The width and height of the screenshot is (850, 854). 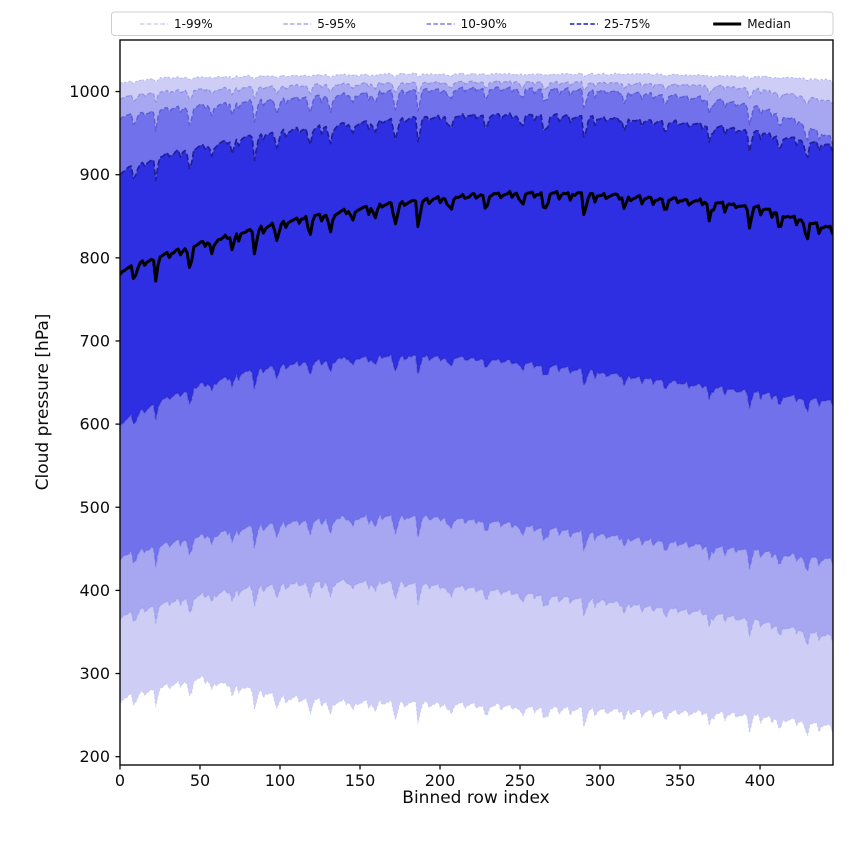 What do you see at coordinates (520, 780) in the screenshot?
I see `x-tick-label: 250` at bounding box center [520, 780].